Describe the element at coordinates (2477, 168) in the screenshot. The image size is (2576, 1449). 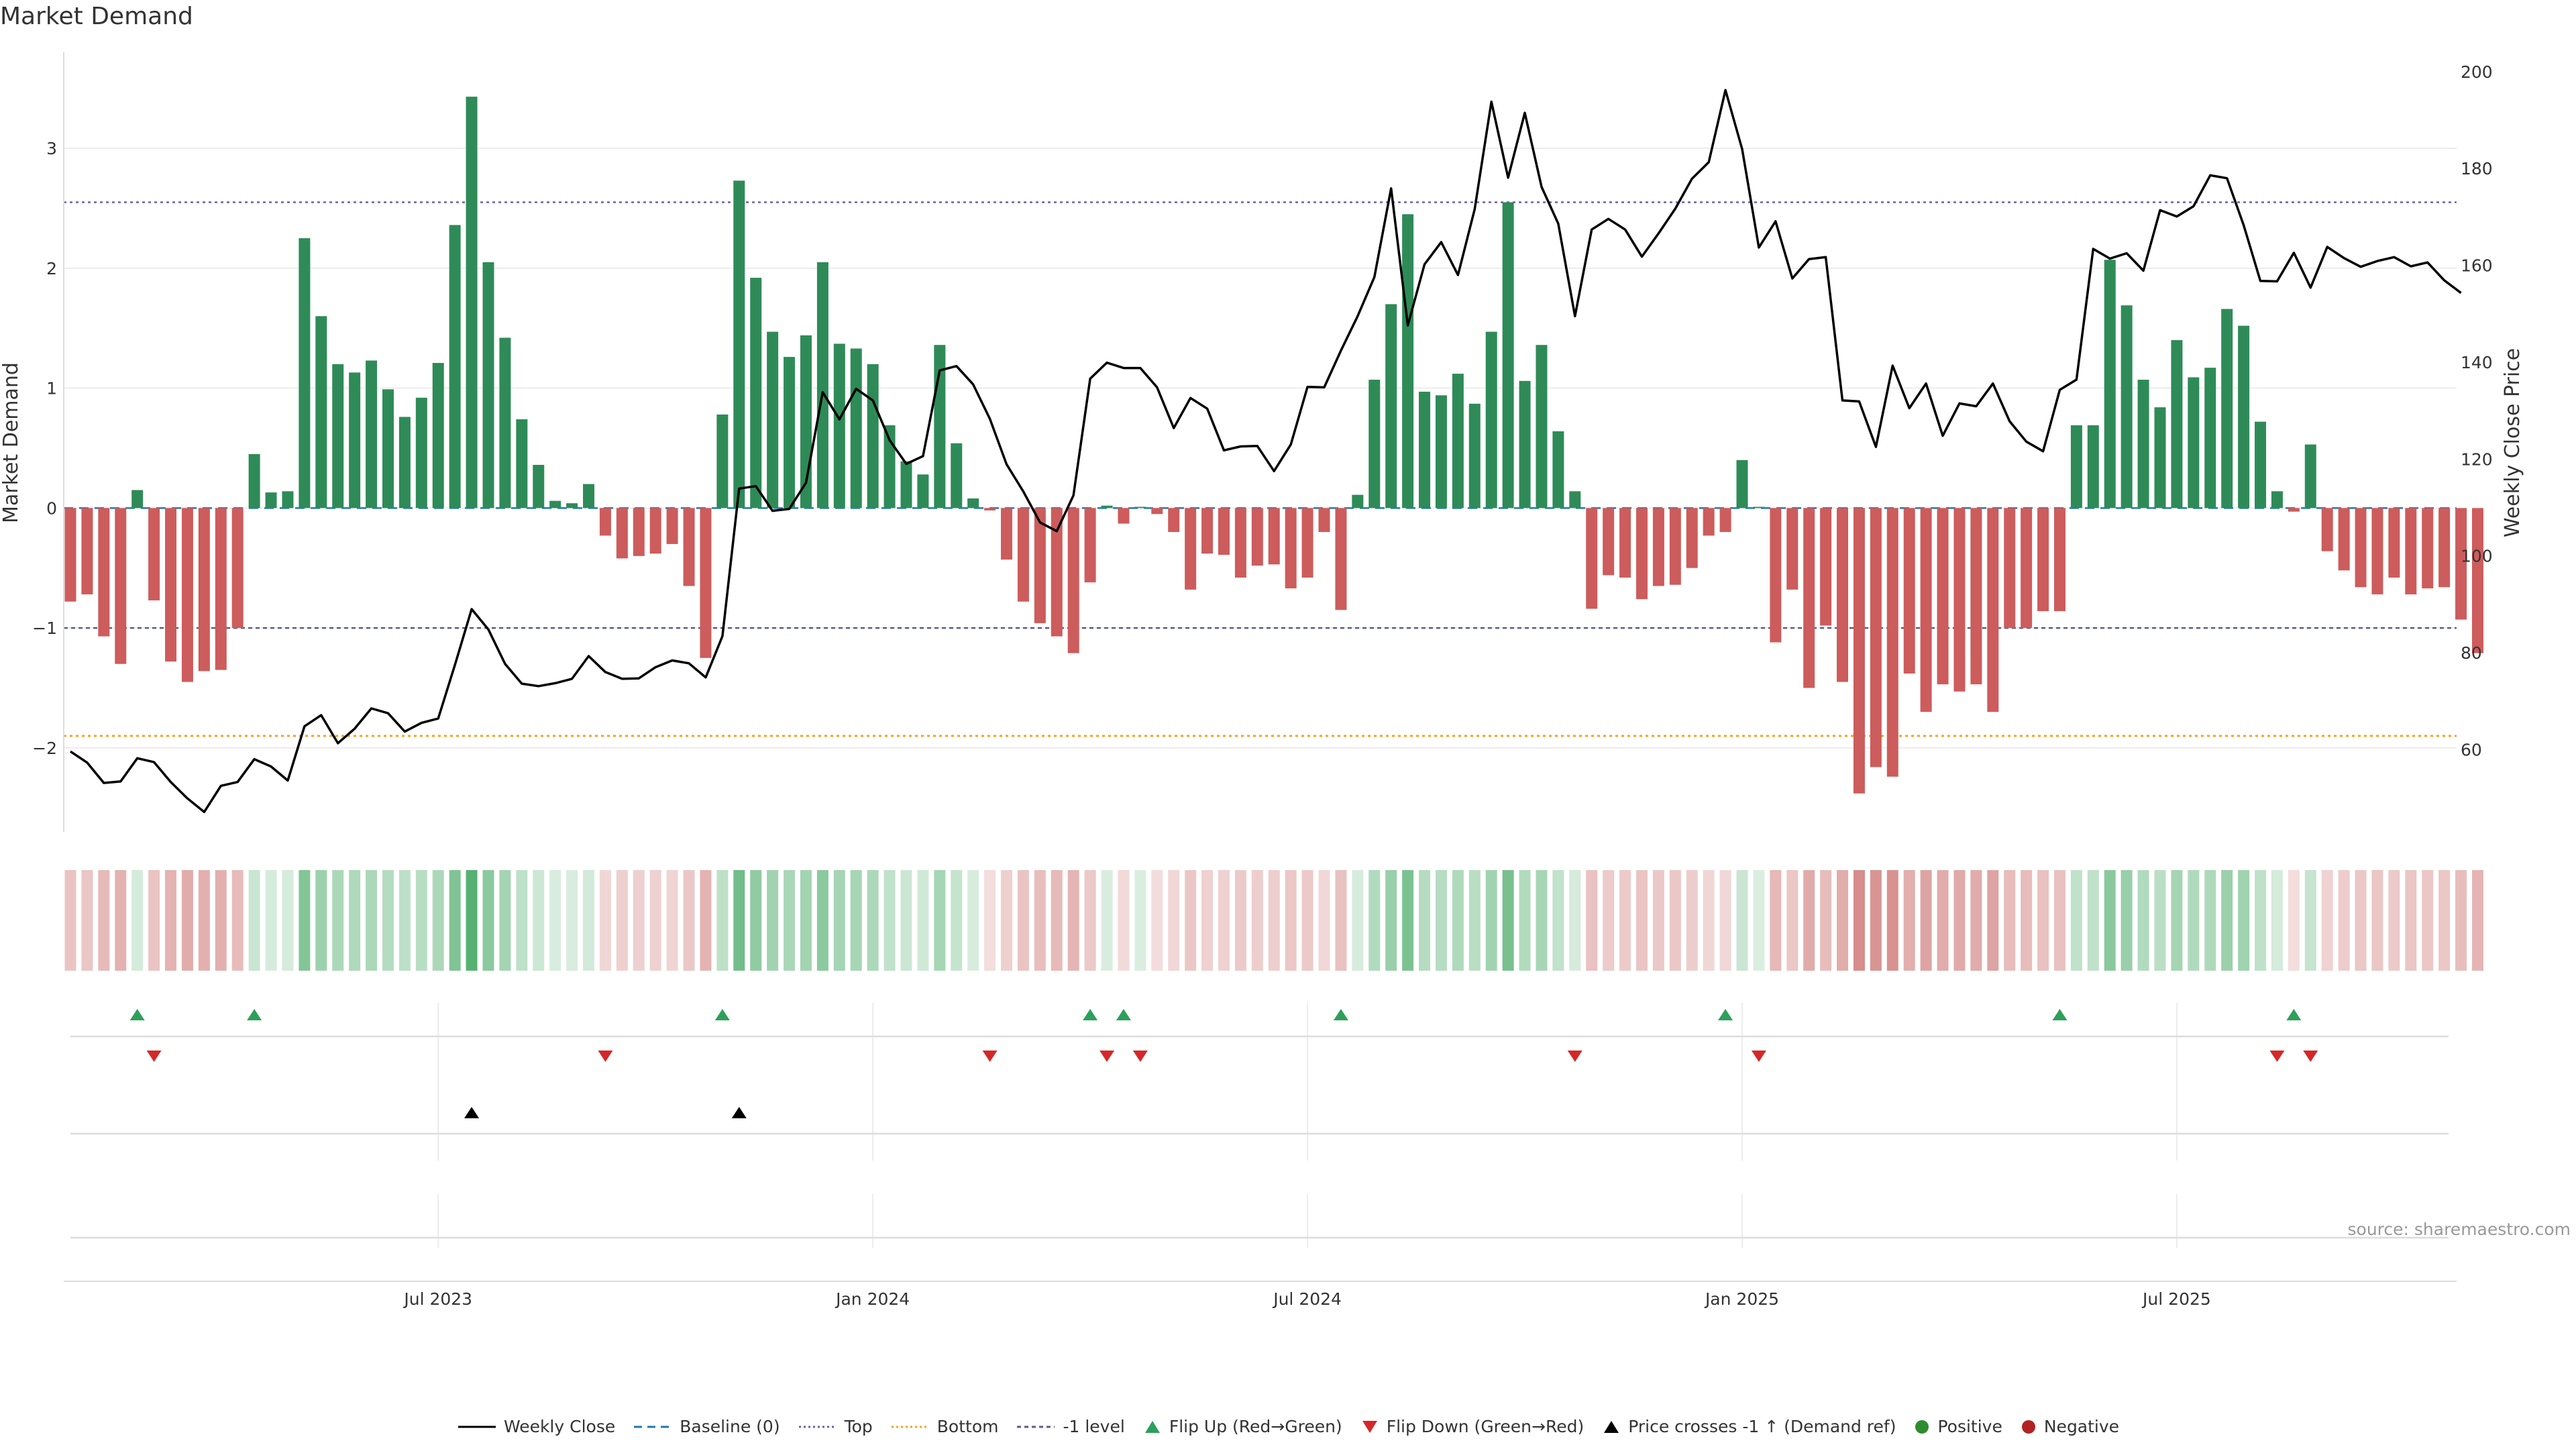
I see `y2-tick-label: 180` at that location.